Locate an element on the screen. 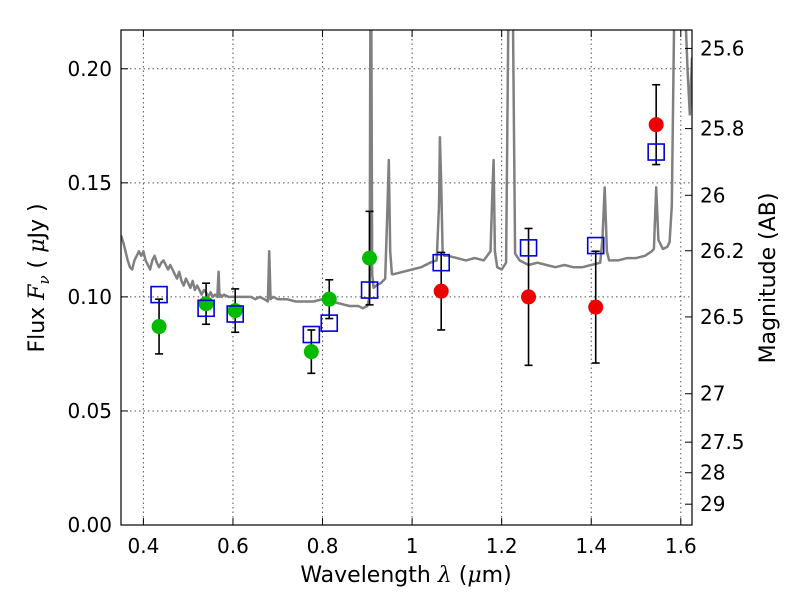 The height and width of the screenshot is (600, 800). x-tick-label: 0.8 is located at coordinates (323, 546).